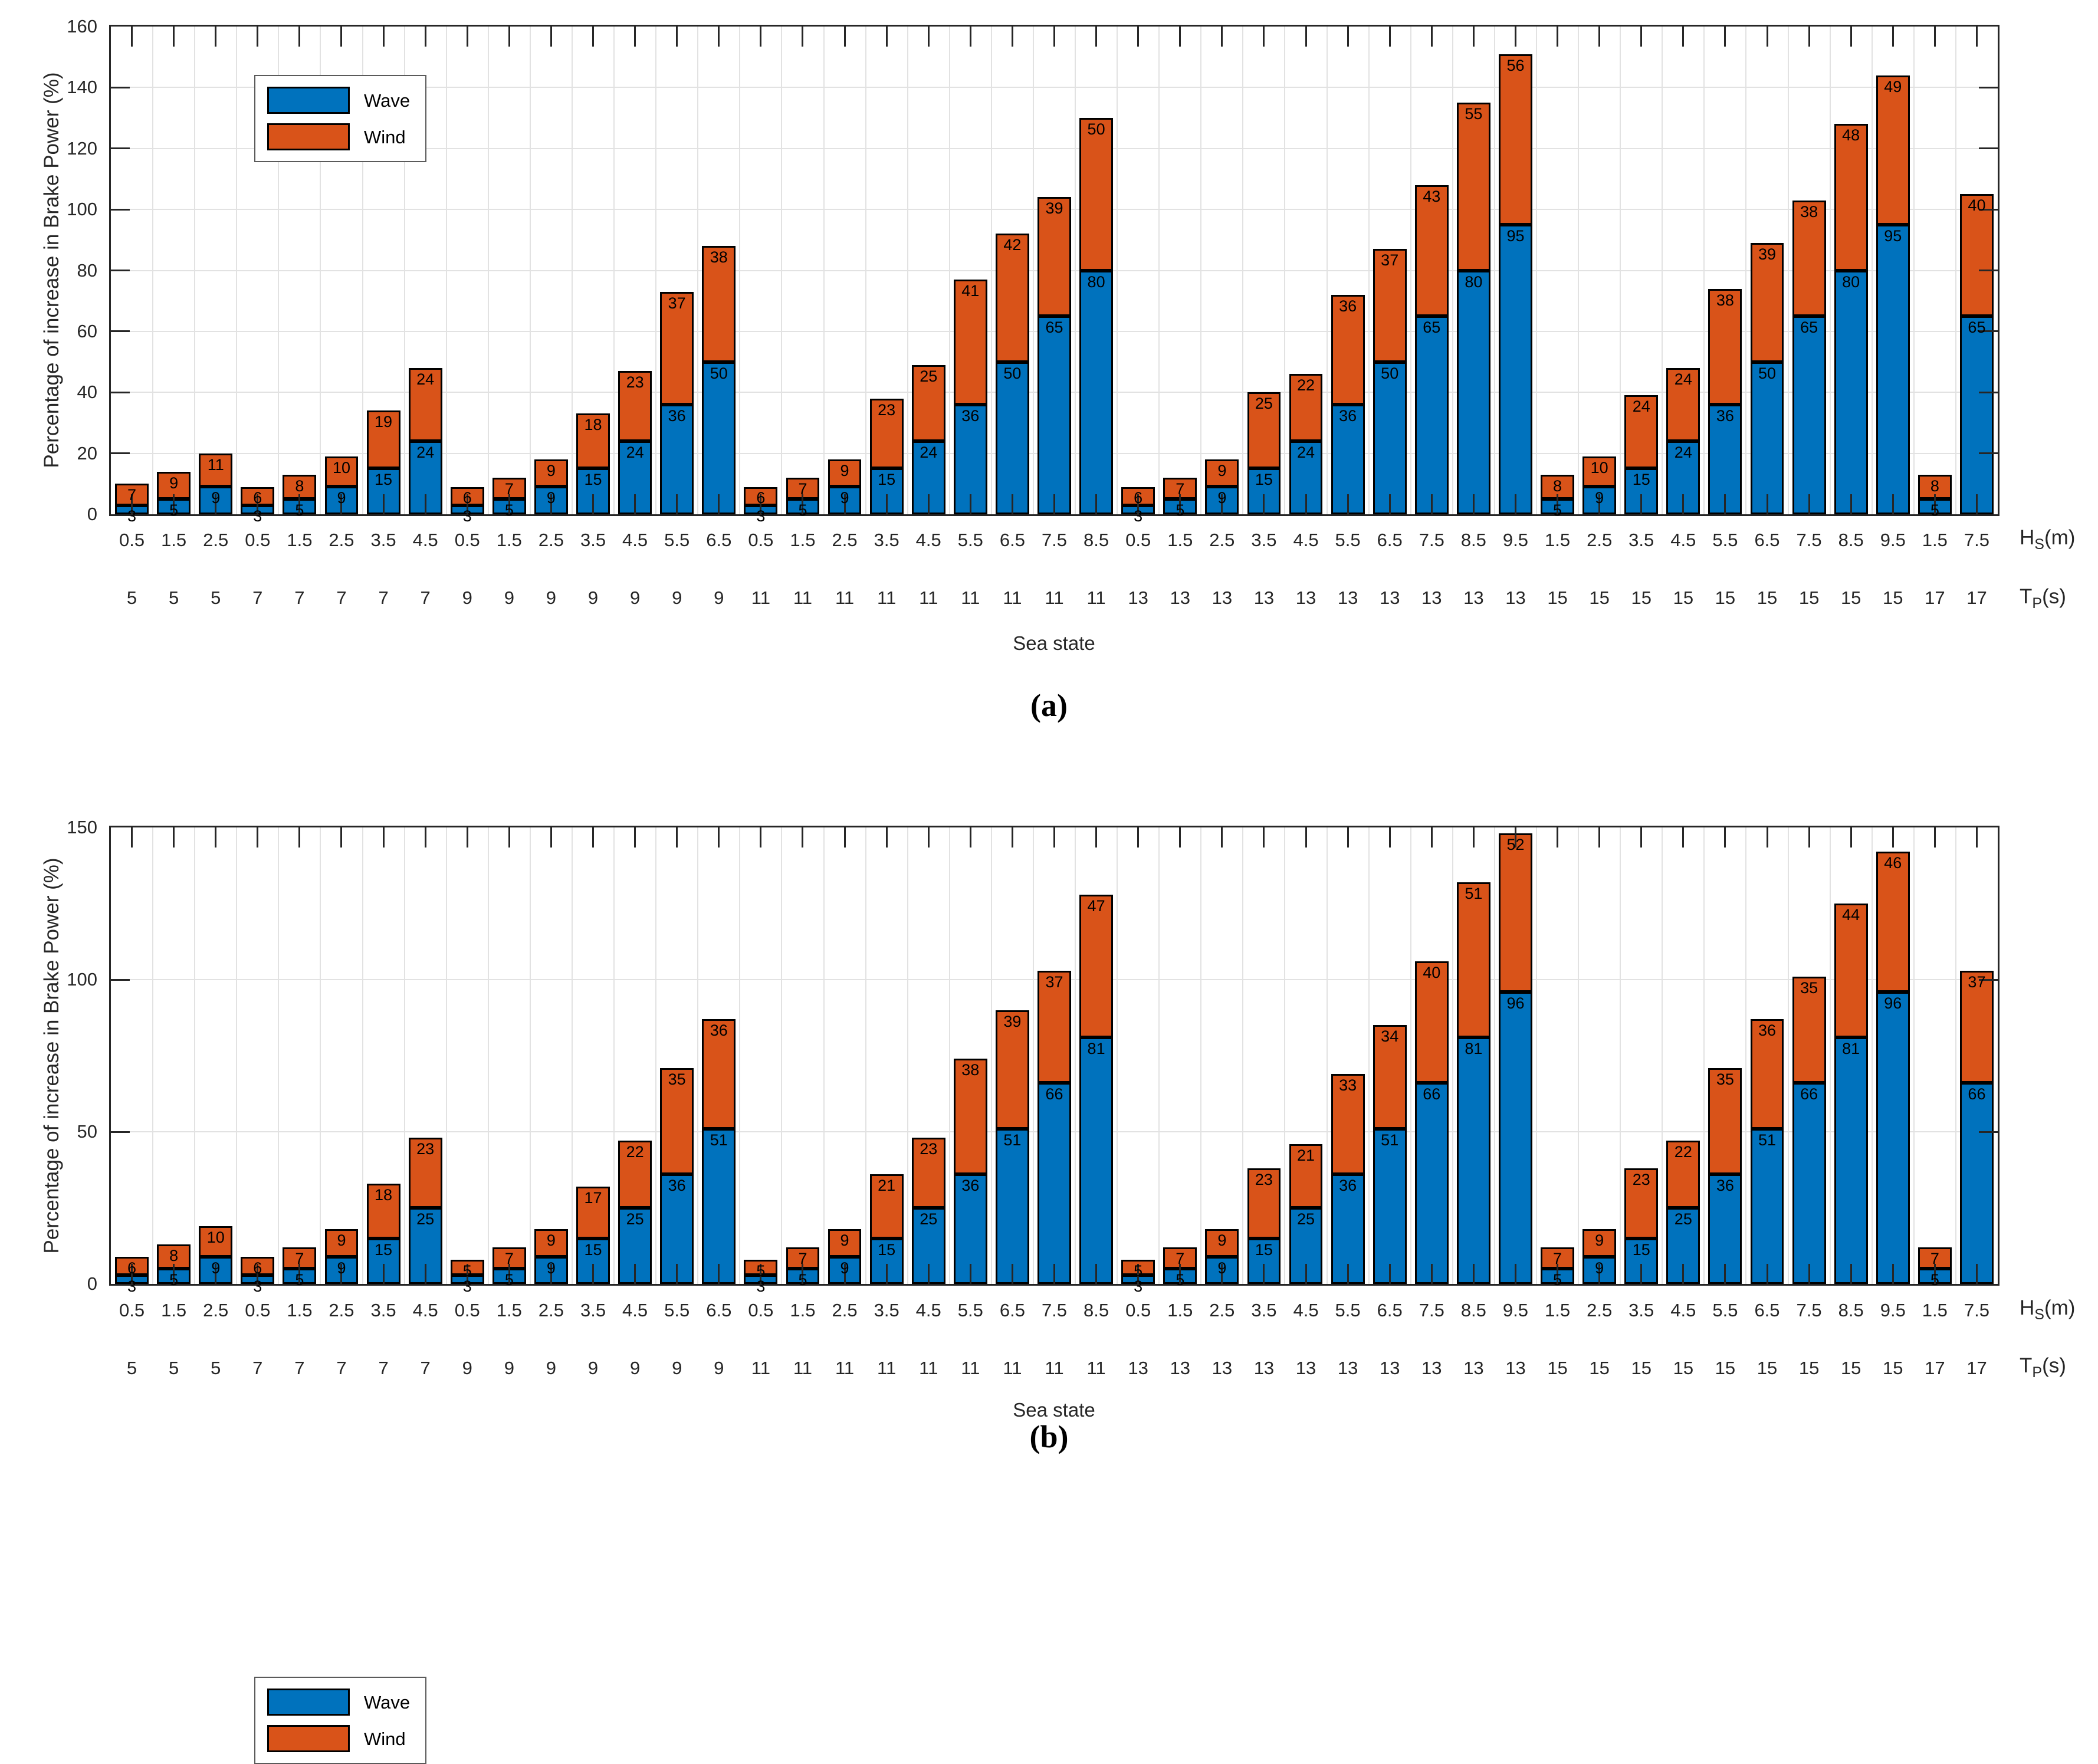 The image size is (2098, 1764). I want to click on hs-tick-label: 4.5, so click(1306, 1310).